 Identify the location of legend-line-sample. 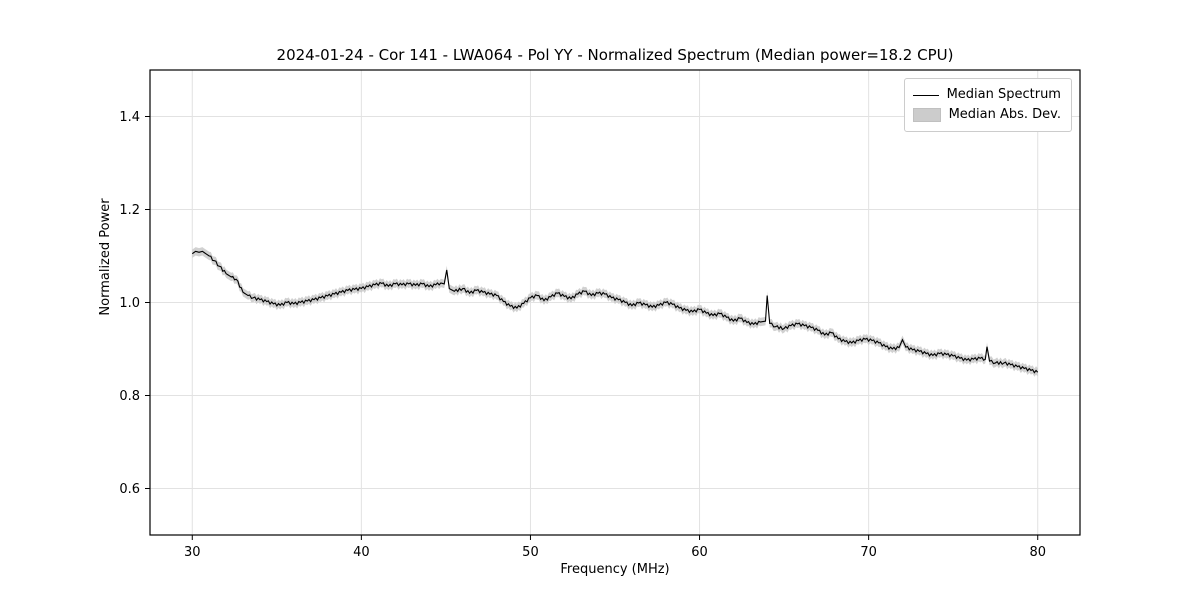
(925, 95).